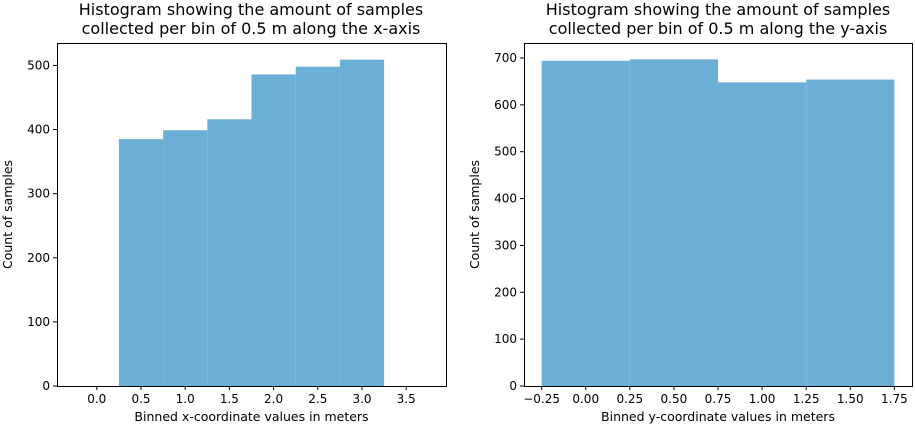 The height and width of the screenshot is (430, 915). What do you see at coordinates (140, 399) in the screenshot?
I see `x-tick-label: 0.5` at bounding box center [140, 399].